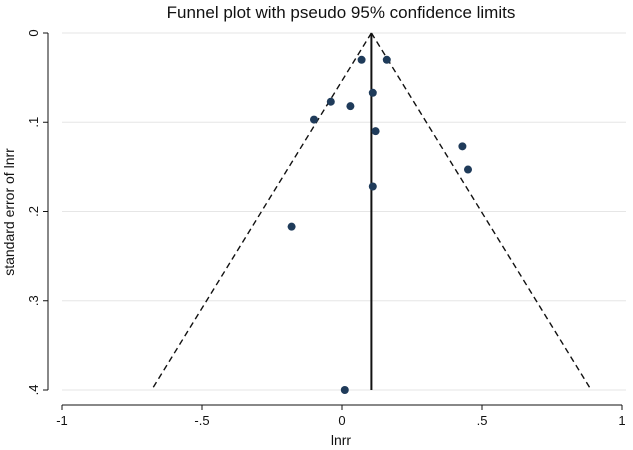 The width and height of the screenshot is (633, 450). I want to click on x-tick-label: 1, so click(621, 420).